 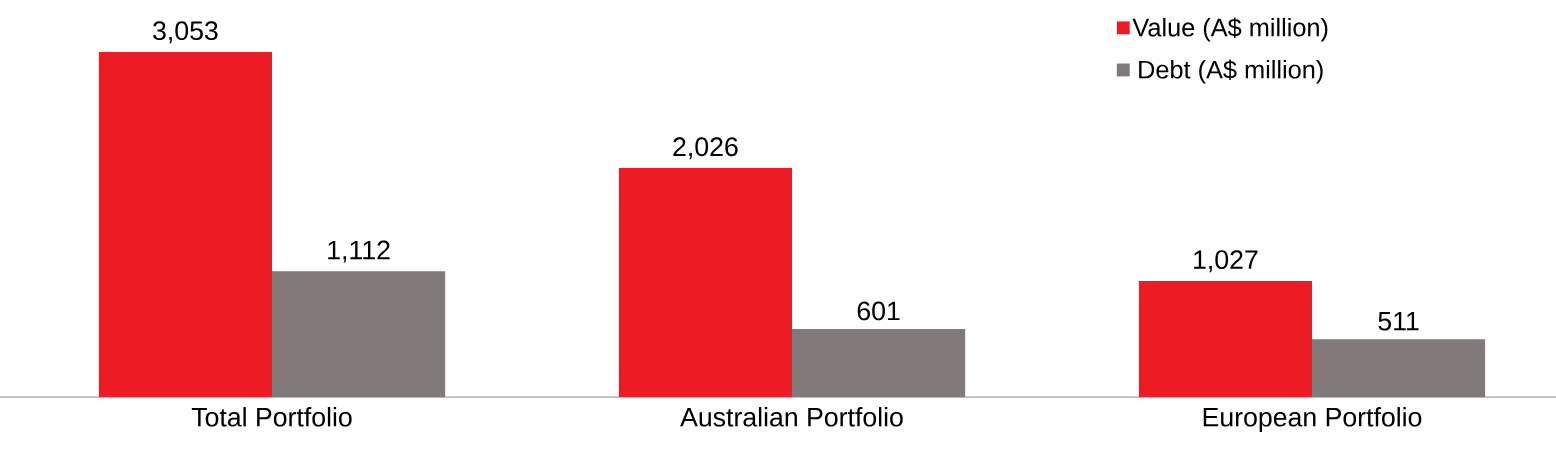 I want to click on data-label: 3,053, so click(x=185, y=32).